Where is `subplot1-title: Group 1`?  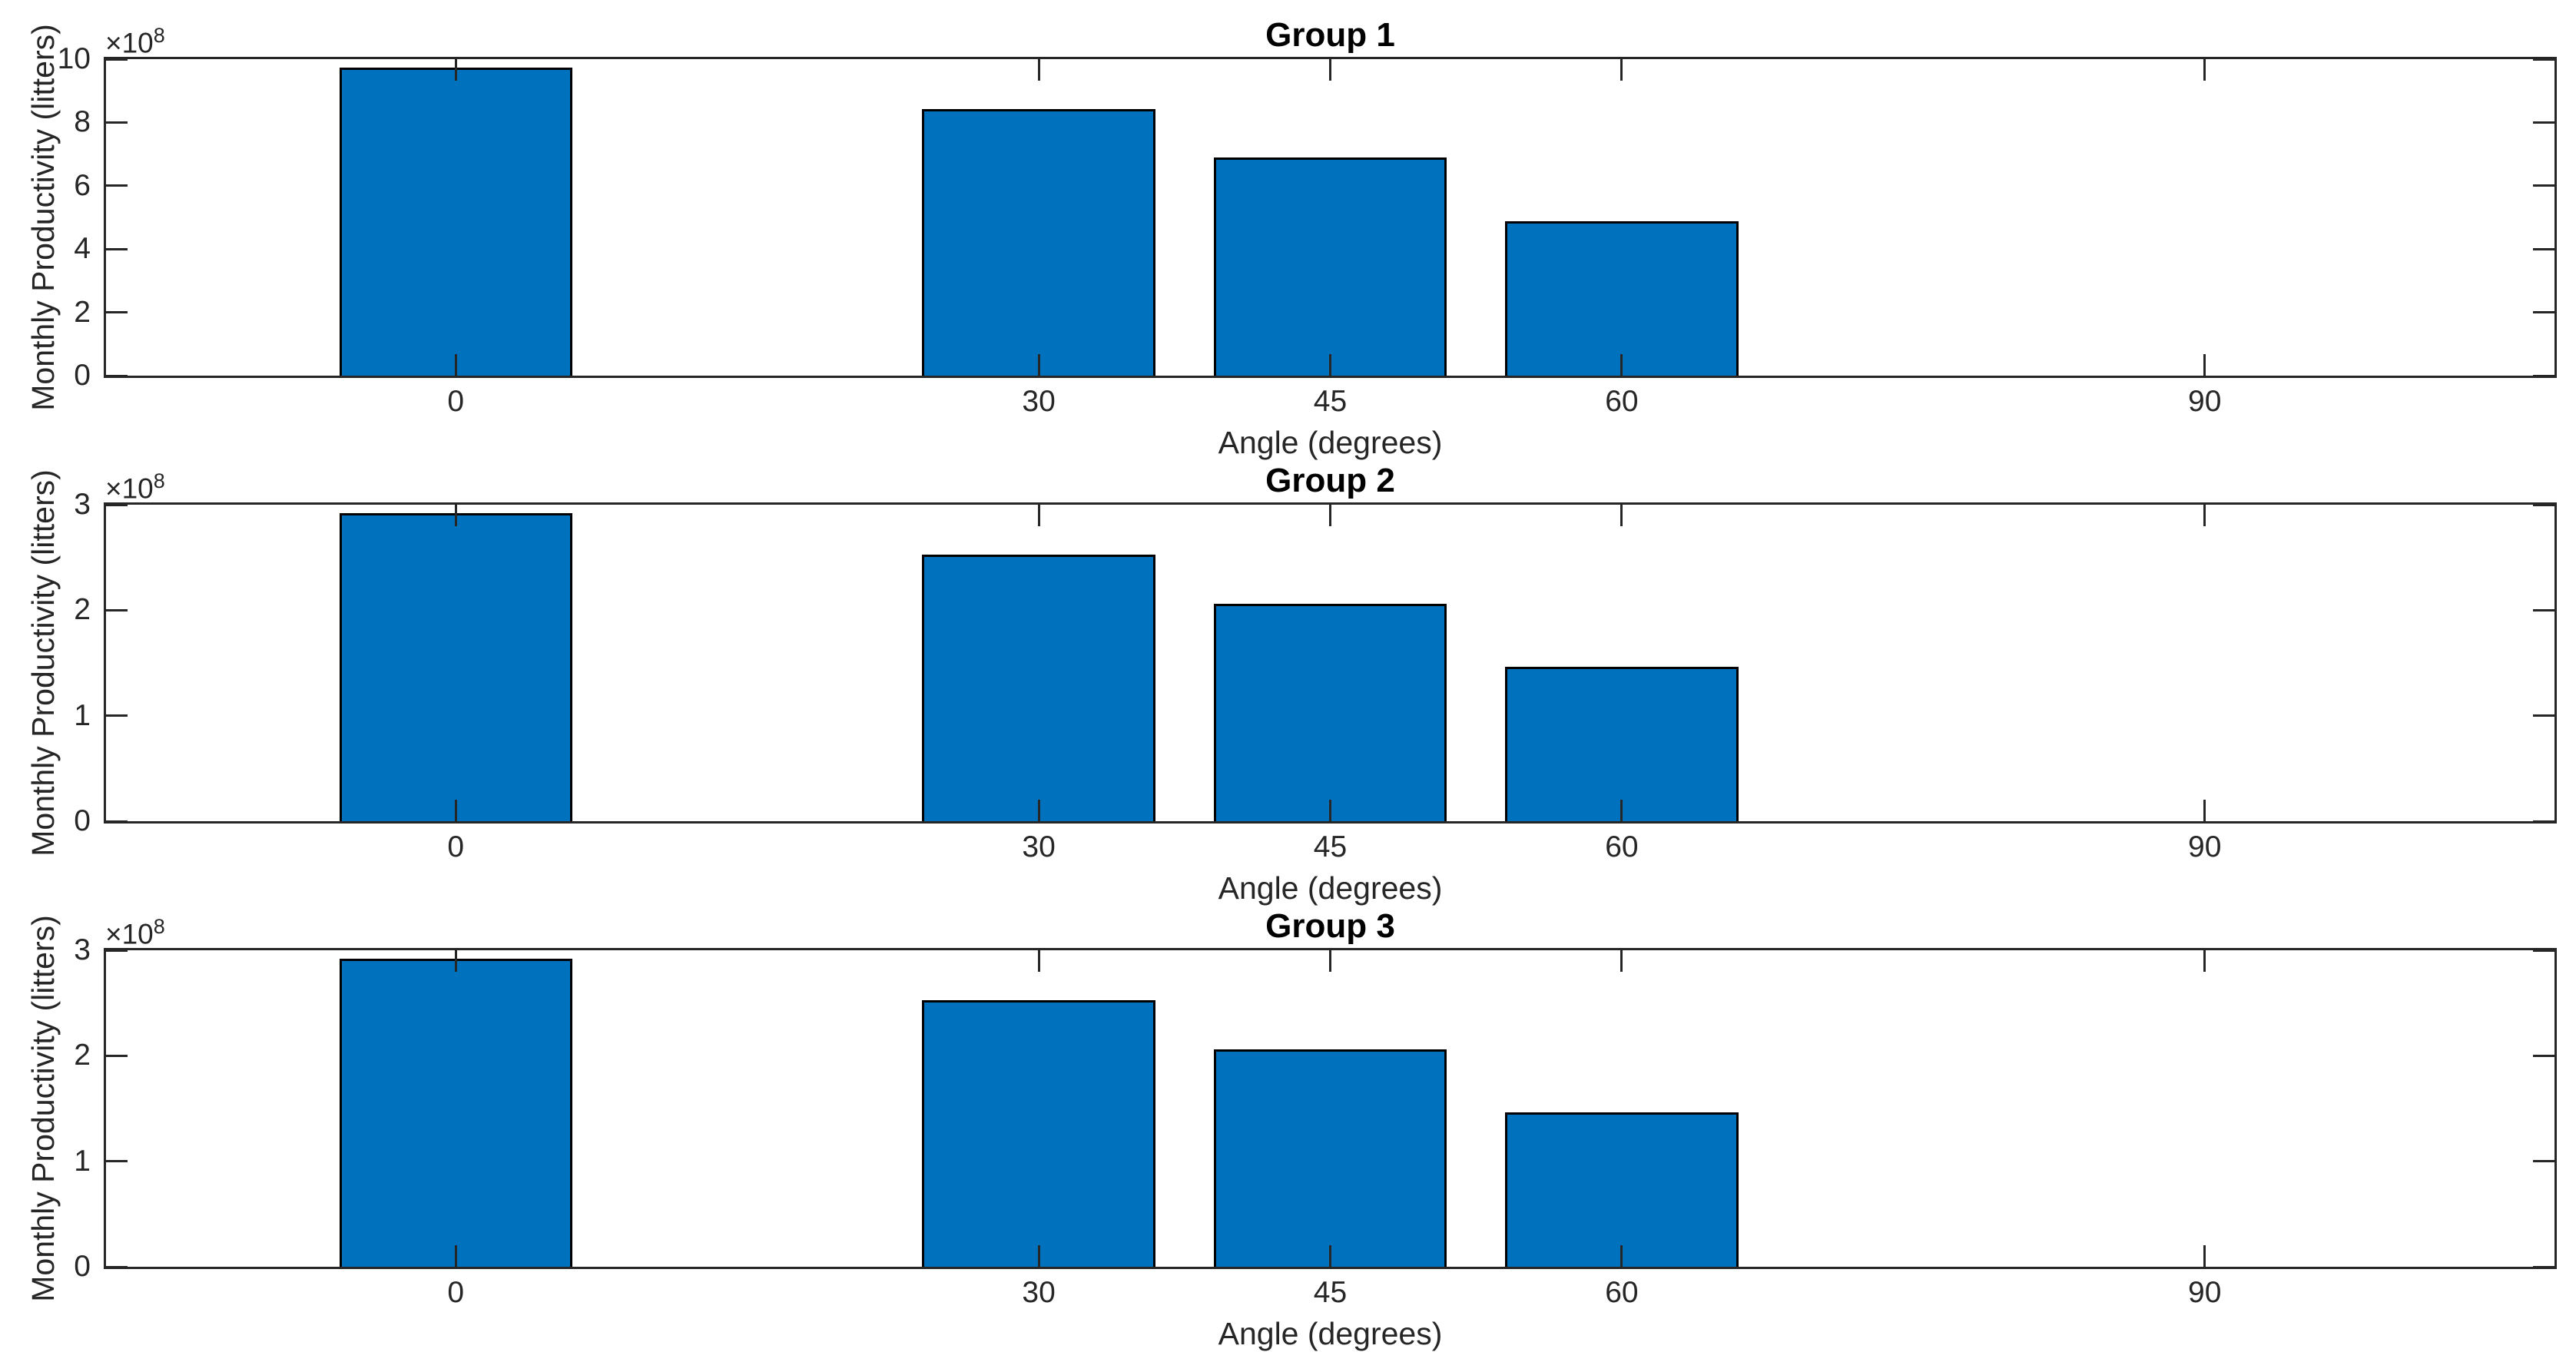 subplot1-title: Group 1 is located at coordinates (1330, 35).